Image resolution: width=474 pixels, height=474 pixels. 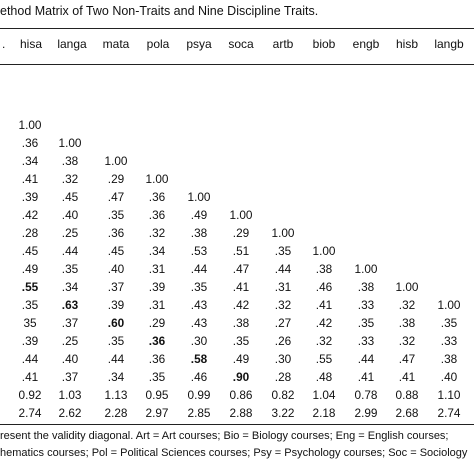 I want to click on table-cell: .32, so click(x=157, y=233).